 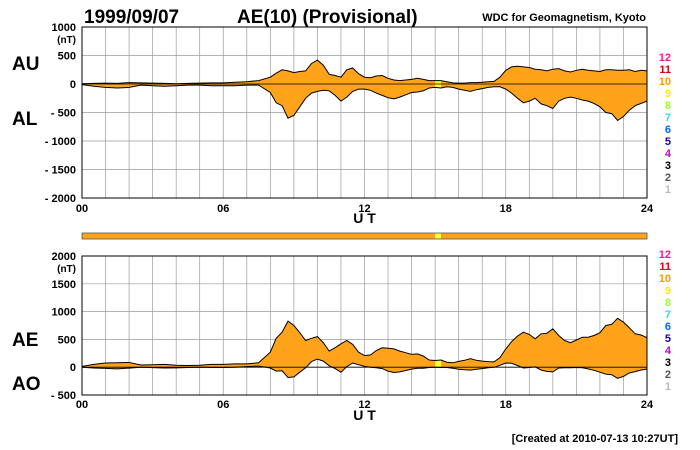 What do you see at coordinates (60, 142) in the screenshot?
I see `y-tick-label: - 1000` at bounding box center [60, 142].